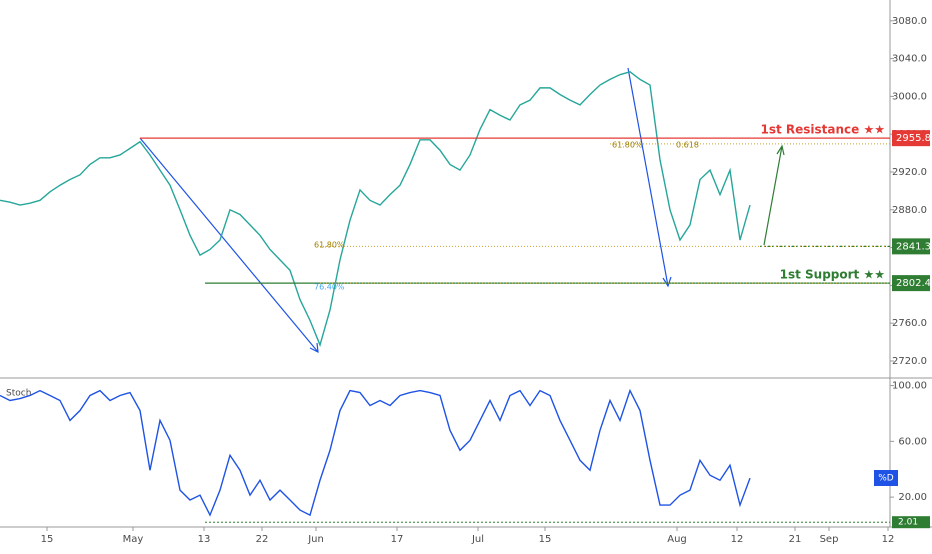  Describe the element at coordinates (204, 539) in the screenshot. I see `x-tick-label: 13` at that location.